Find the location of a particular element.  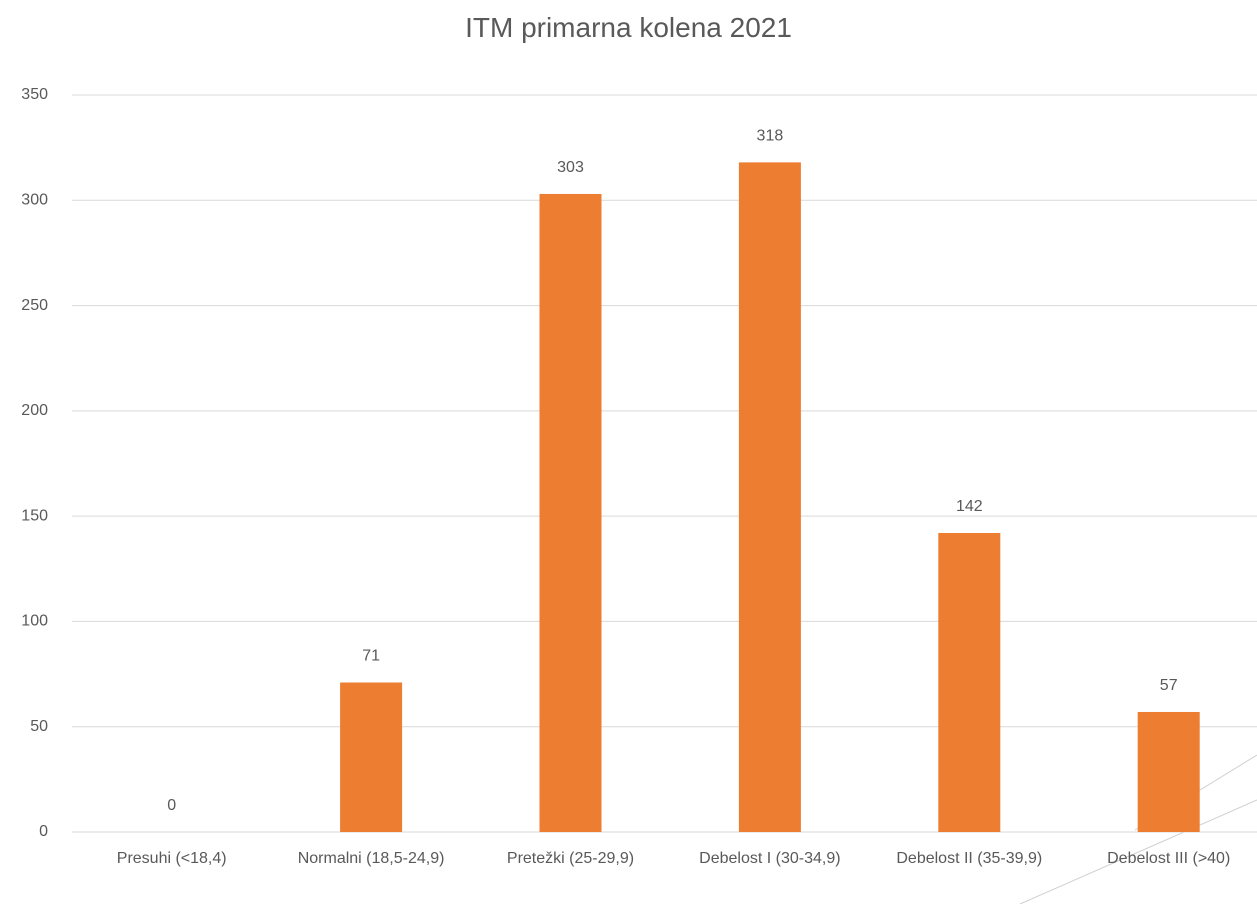

x-tick-label: Debelost I (30-34,9) is located at coordinates (770, 858).